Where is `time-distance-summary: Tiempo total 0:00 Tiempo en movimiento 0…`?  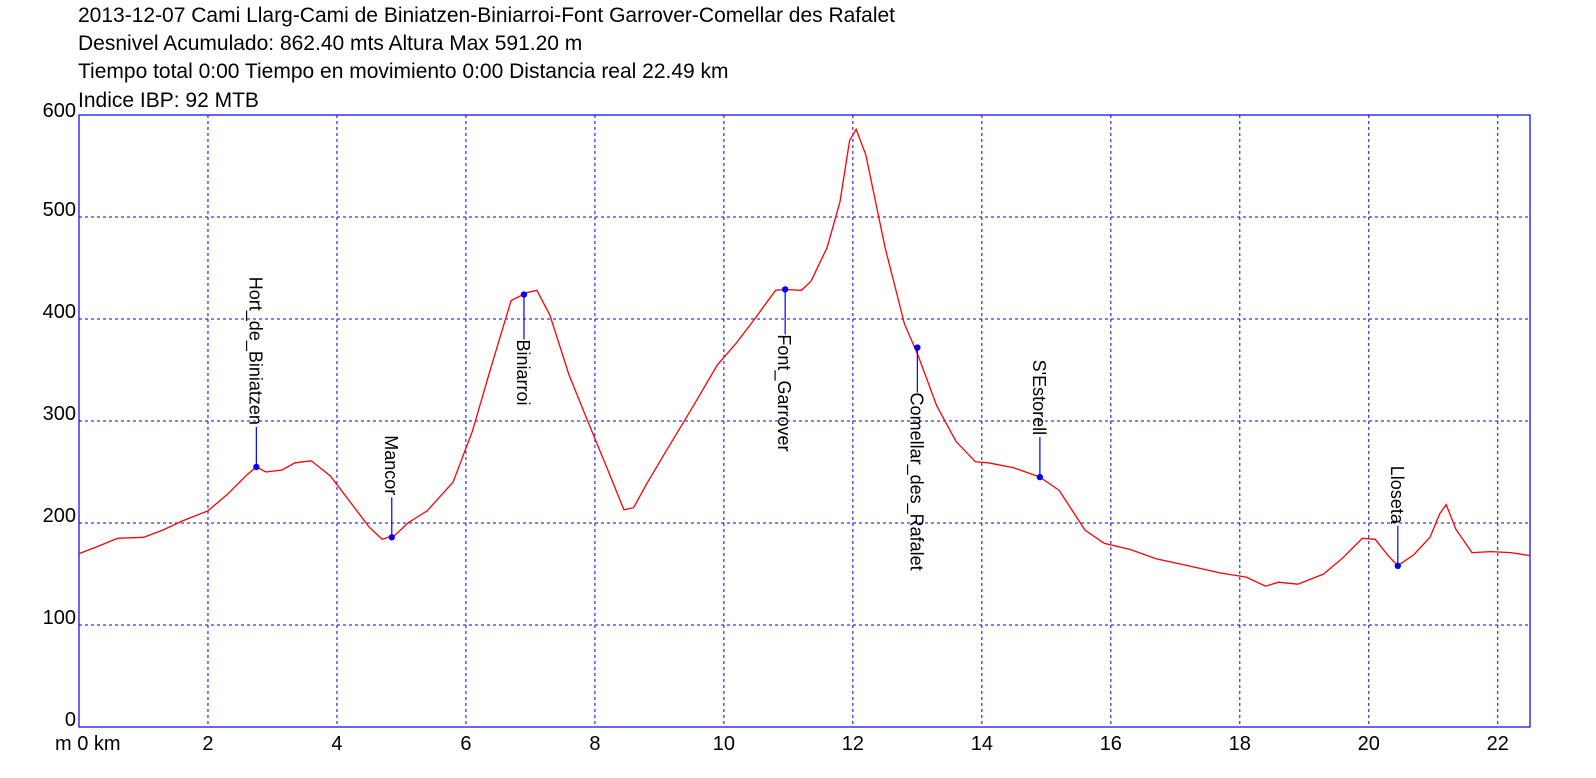 time-distance-summary: Tiempo total 0:00 Tiempo en movimiento 0… is located at coordinates (403, 71).